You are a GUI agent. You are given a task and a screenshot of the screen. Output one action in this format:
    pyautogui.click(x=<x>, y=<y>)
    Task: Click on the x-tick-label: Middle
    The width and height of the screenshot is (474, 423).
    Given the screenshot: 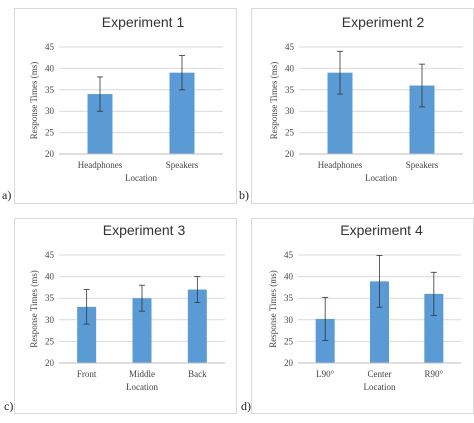 What is the action you would take?
    pyautogui.click(x=142, y=374)
    